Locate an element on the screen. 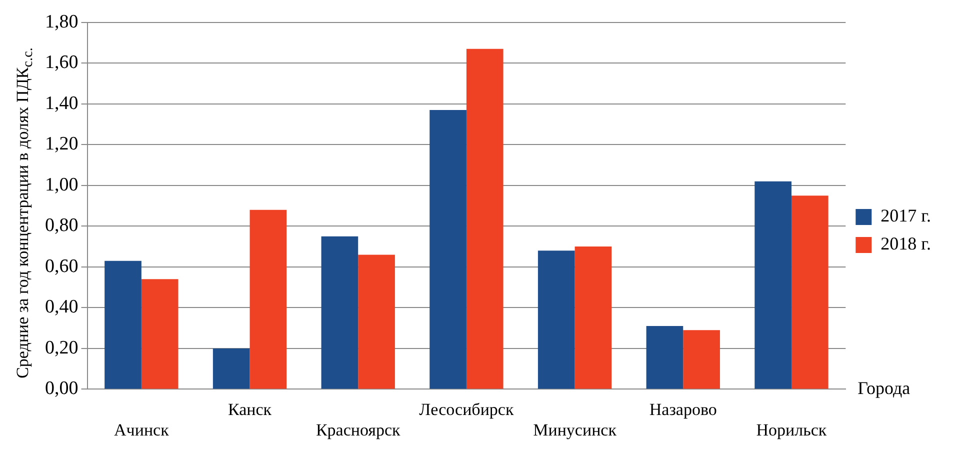 This screenshot has height=452, width=959. y-tick-label: 0,60 is located at coordinates (61, 266).